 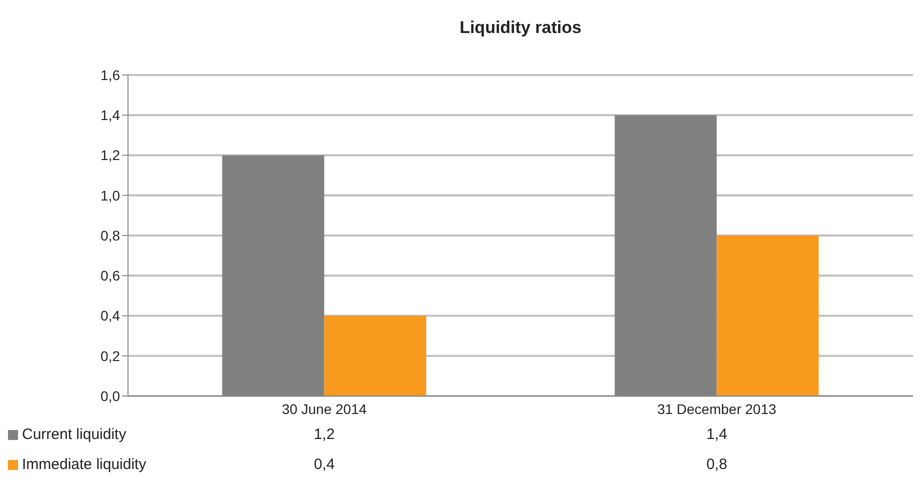 What do you see at coordinates (716, 434) in the screenshot?
I see `data-label: 1,4` at bounding box center [716, 434].